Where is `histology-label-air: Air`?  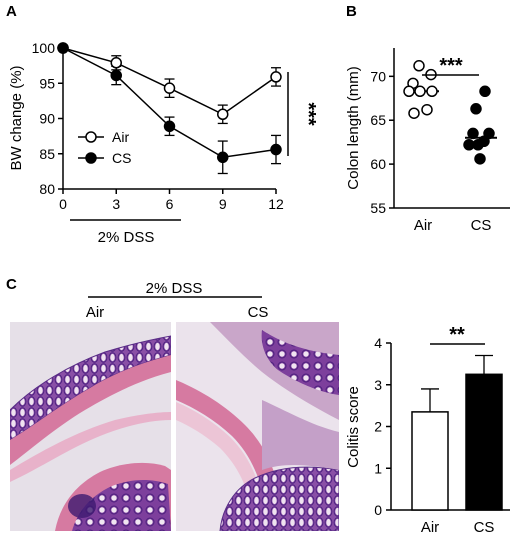
histology-label-air: Air is located at coordinates (95, 312).